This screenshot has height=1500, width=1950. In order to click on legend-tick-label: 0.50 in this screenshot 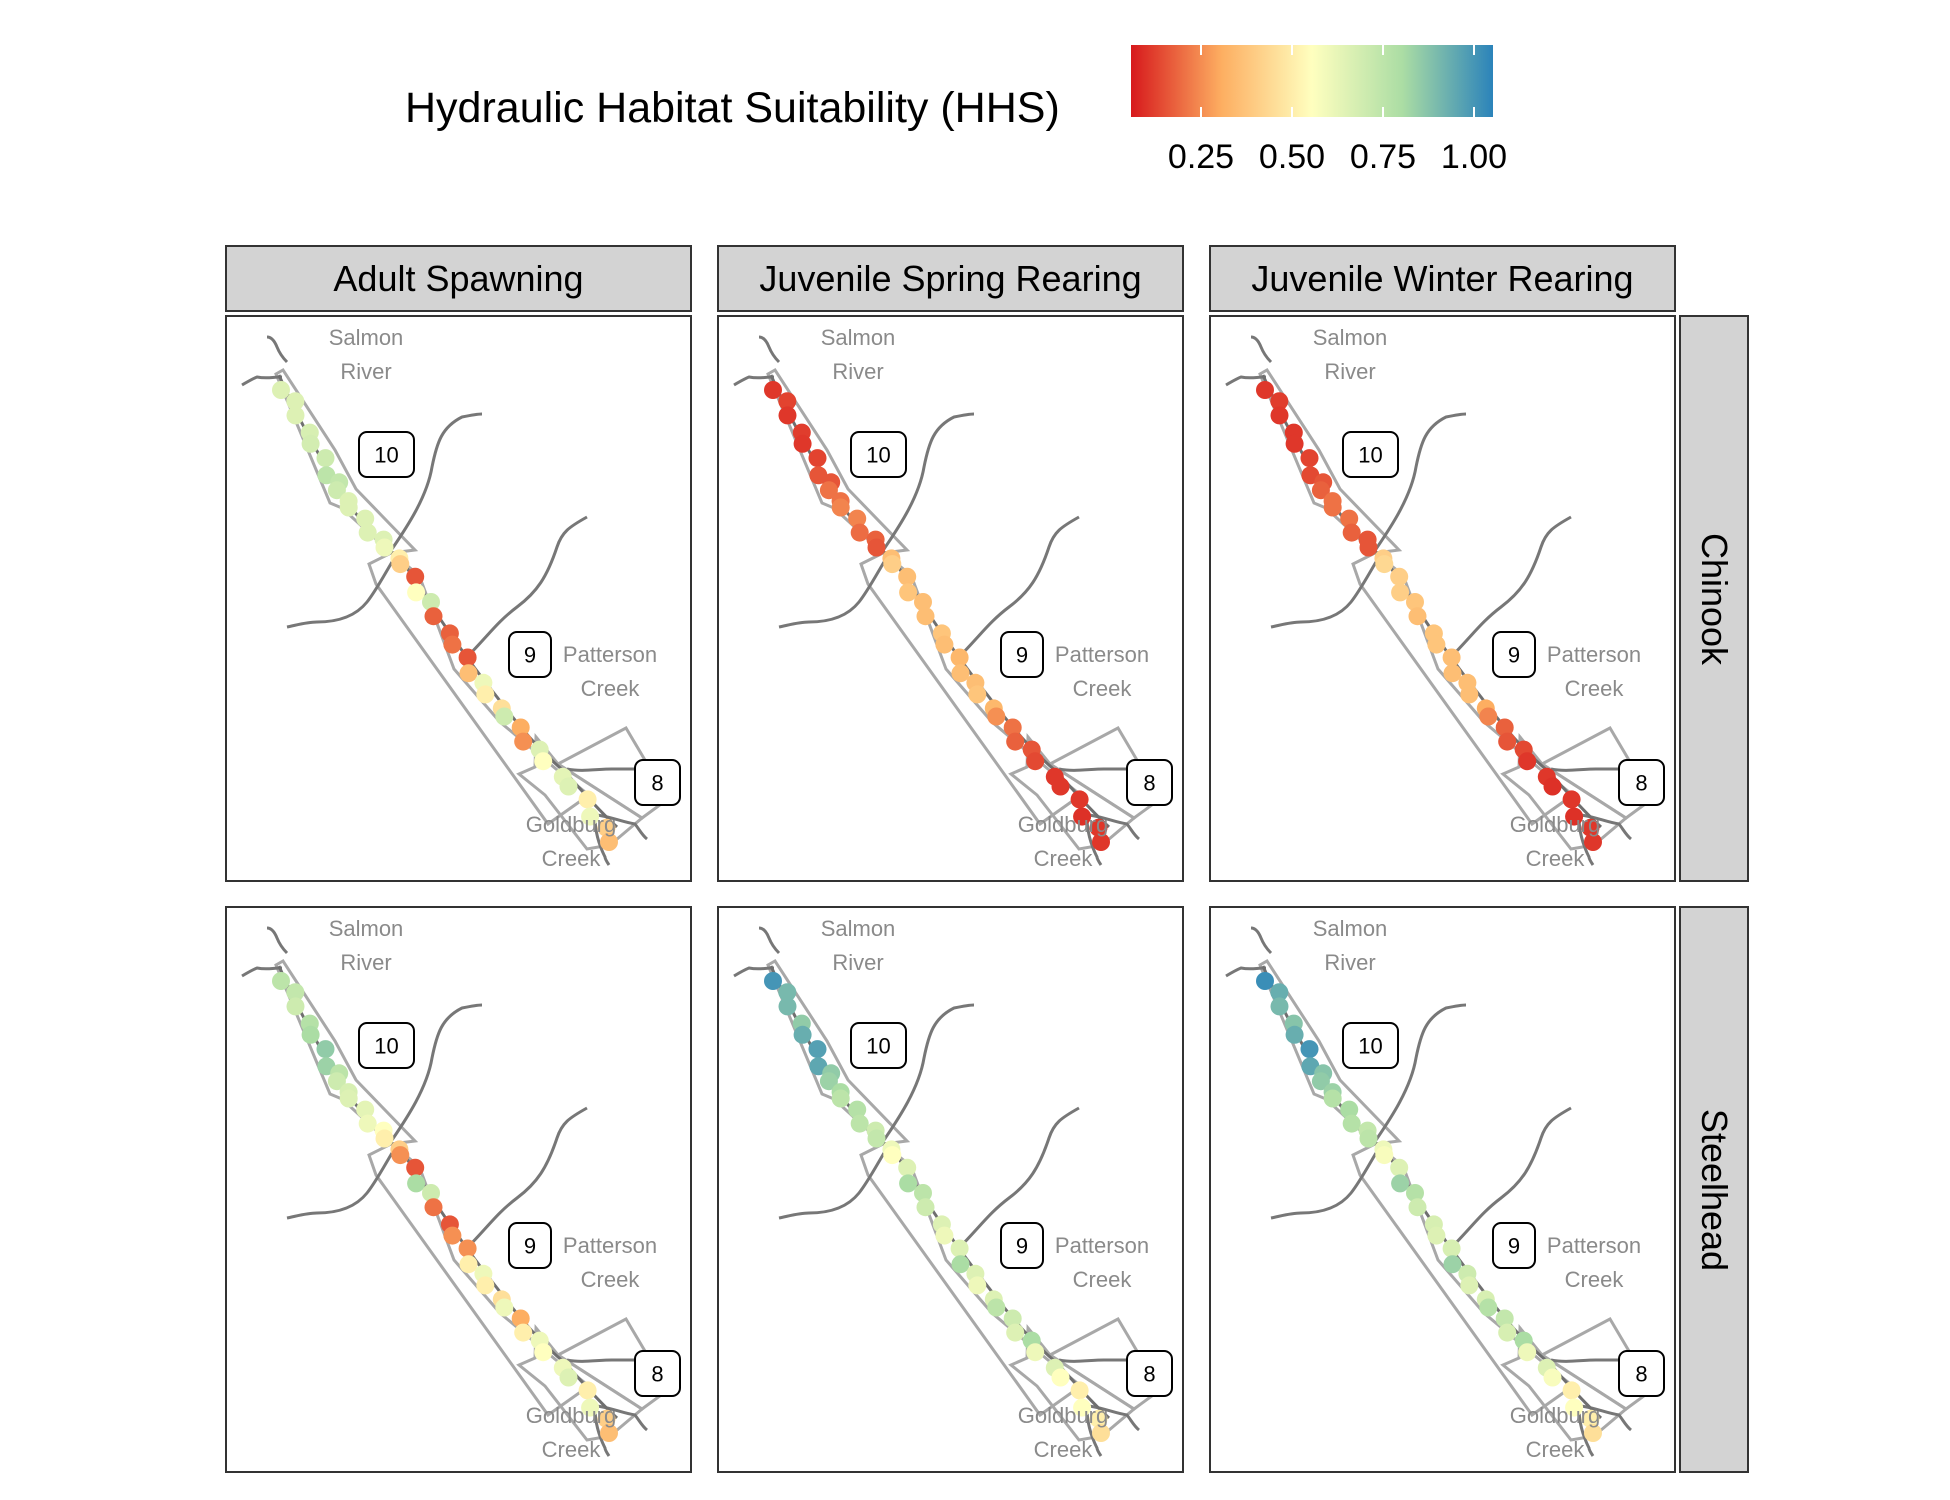, I will do `click(1292, 157)`.